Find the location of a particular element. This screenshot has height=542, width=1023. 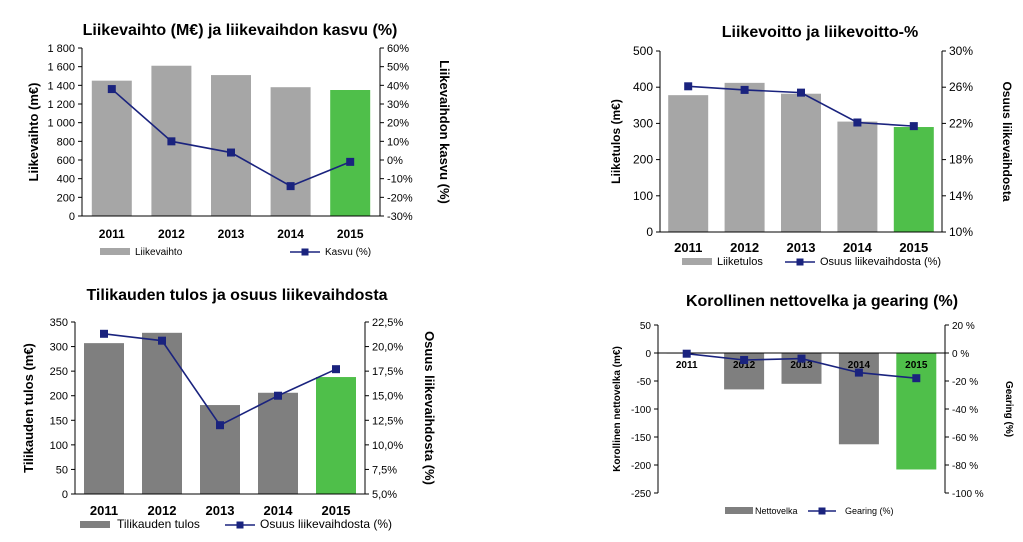

y2-tick-label: 14% is located at coordinates (961, 196).